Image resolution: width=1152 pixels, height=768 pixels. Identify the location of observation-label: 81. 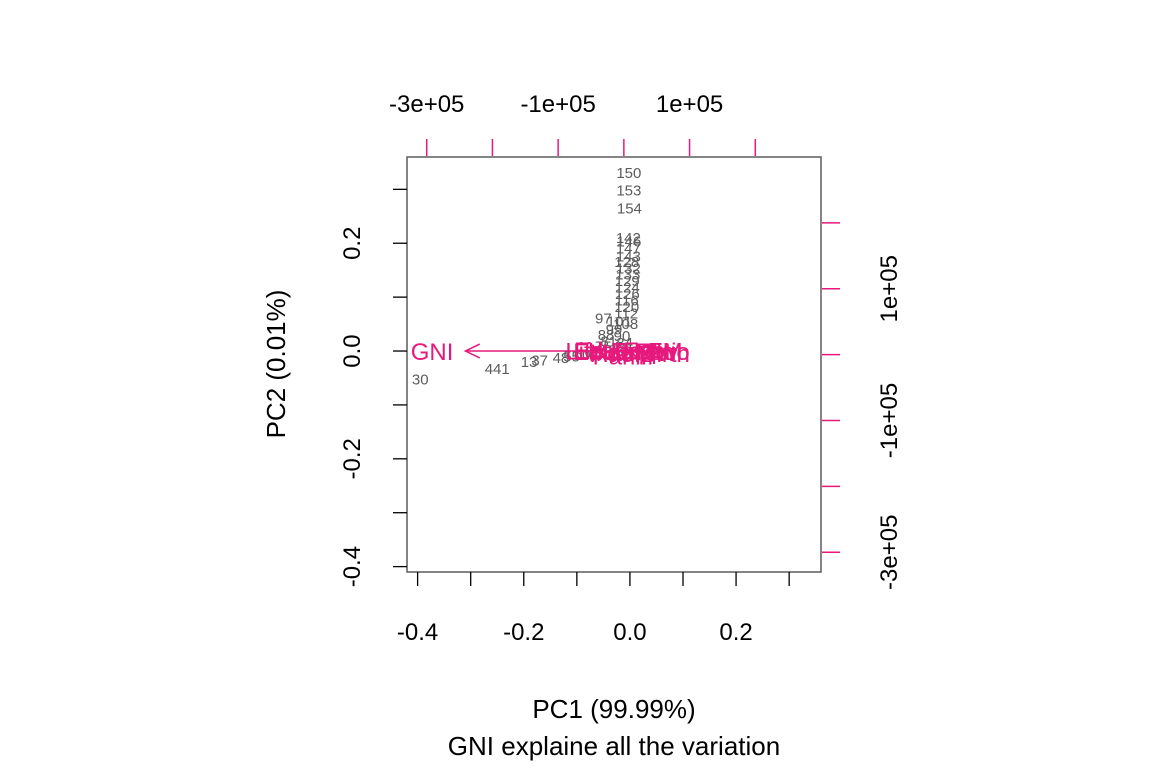
(608, 341).